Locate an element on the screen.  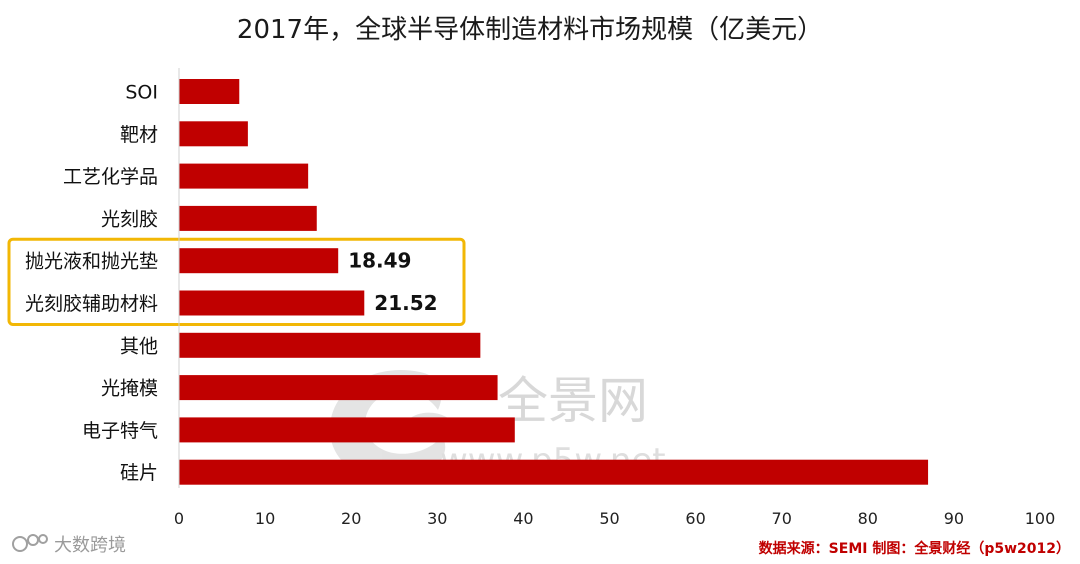
x-tick-label-5: 40 is located at coordinates (523, 518).